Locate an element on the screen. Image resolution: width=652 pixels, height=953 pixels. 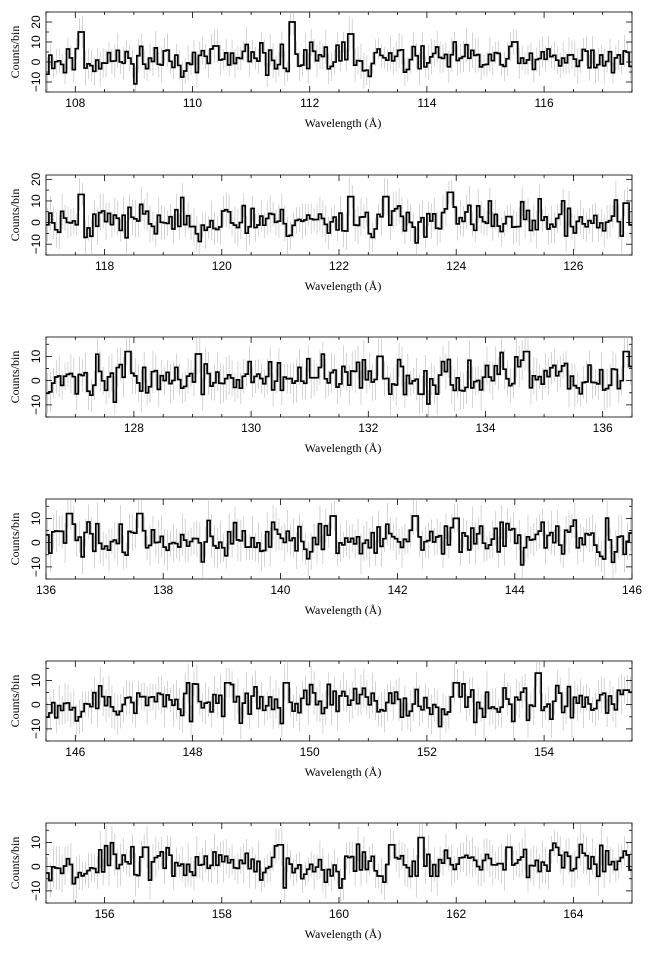
x-tick-label: 114 is located at coordinates (426, 103).